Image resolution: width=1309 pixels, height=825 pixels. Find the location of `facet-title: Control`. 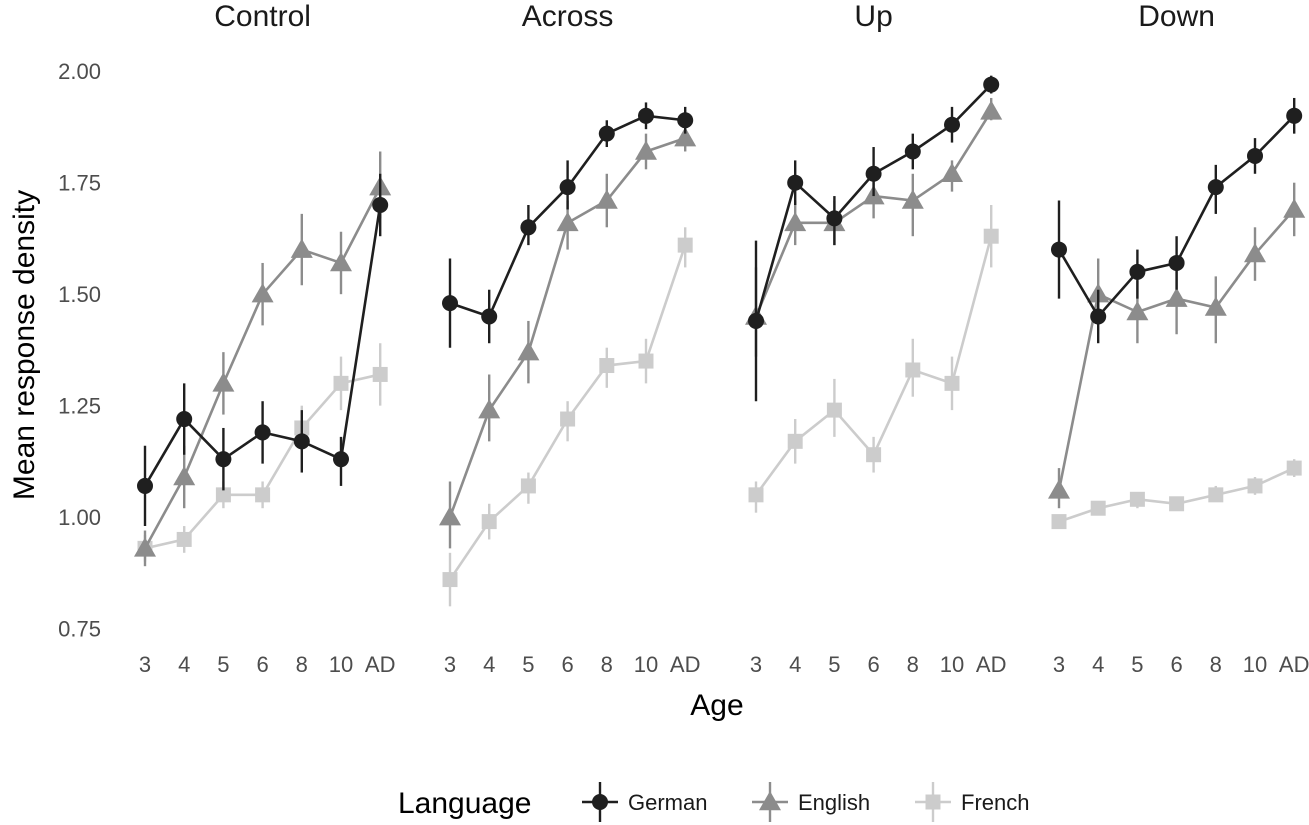

facet-title: Control is located at coordinates (262, 16).